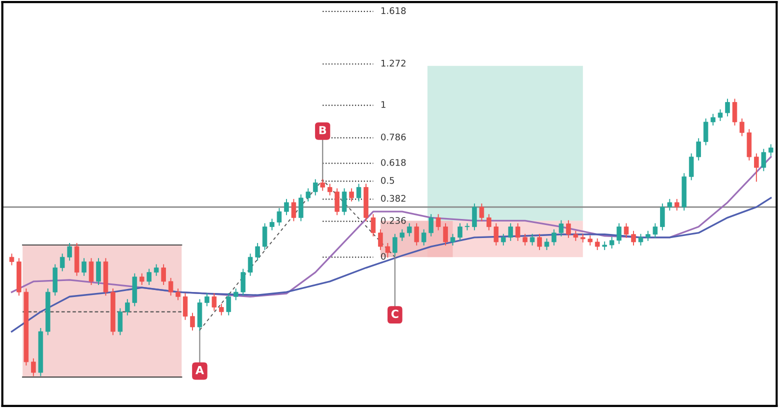 This screenshot has height=408, width=779. Describe the element at coordinates (393, 63) in the screenshot. I see `ref-line-label: 1.272` at that location.